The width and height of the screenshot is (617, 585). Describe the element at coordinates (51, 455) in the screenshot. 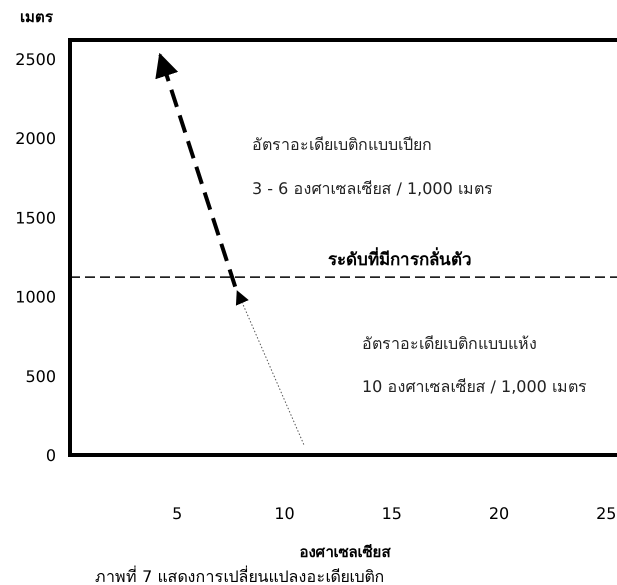

I see `y-tick-label: 0` at that location.